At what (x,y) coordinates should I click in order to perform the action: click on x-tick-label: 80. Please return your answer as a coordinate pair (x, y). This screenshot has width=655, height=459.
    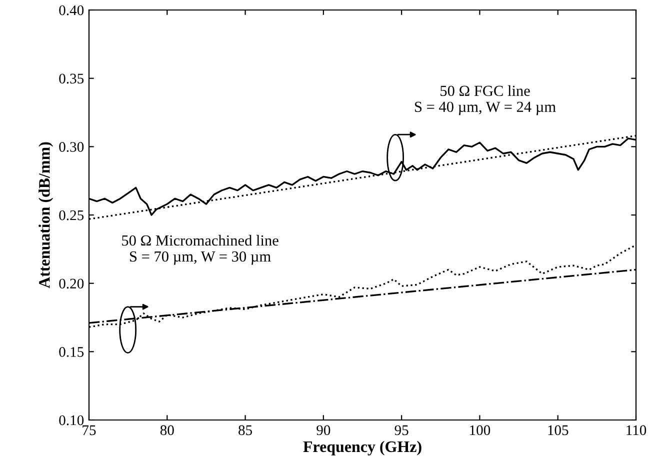
    Looking at the image, I should click on (167, 430).